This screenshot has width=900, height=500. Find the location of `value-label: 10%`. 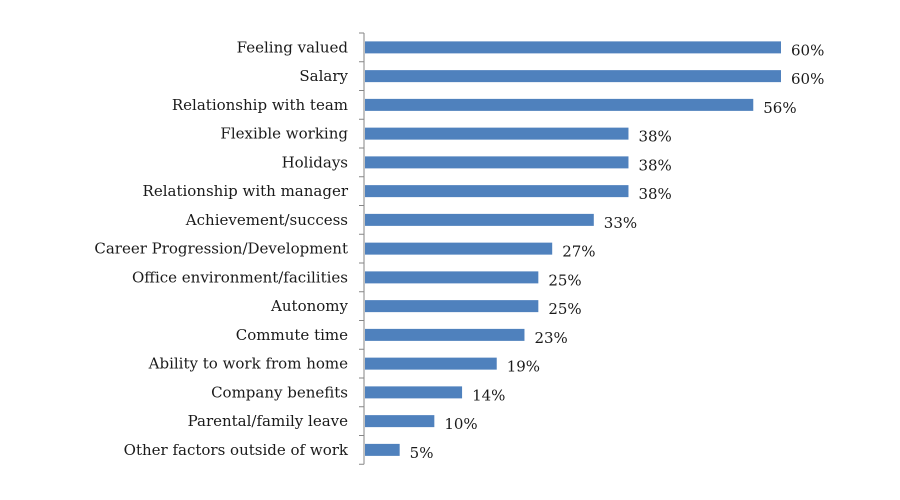

value-label: 10% is located at coordinates (460, 424).